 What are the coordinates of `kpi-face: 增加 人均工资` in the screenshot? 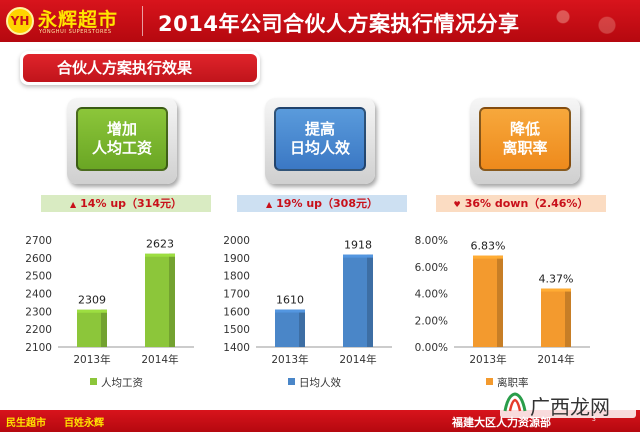 It's located at (122, 139).